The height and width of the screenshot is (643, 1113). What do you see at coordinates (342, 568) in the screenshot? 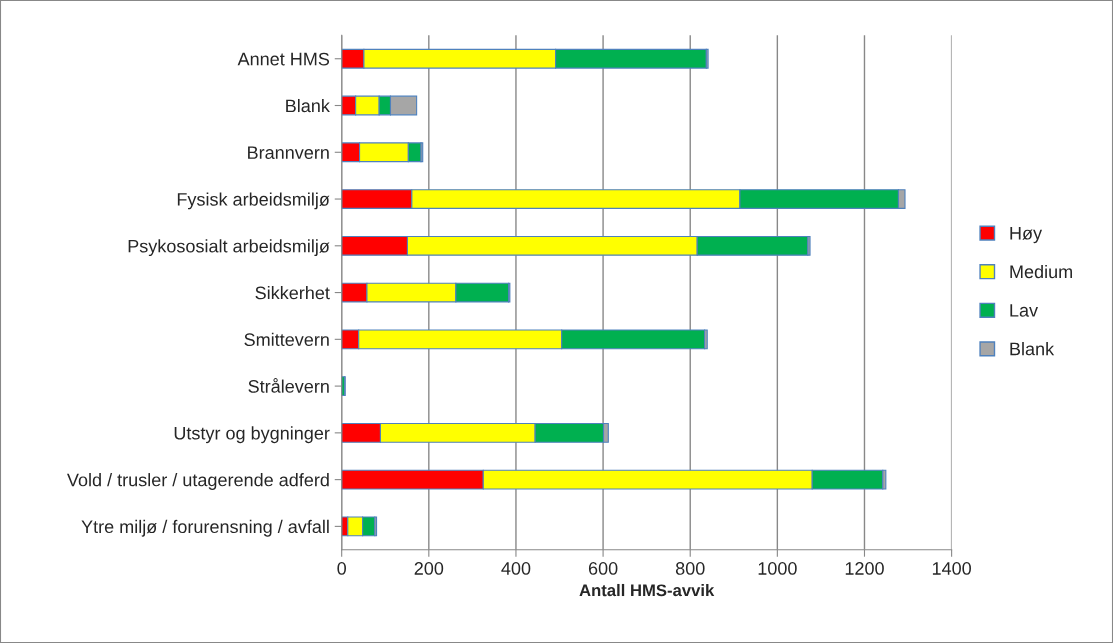
I see `x-tick-label: 0` at bounding box center [342, 568].